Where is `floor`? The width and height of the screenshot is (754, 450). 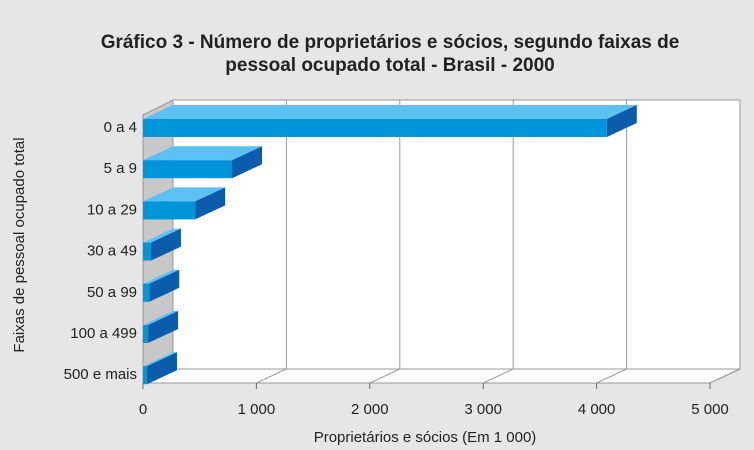 floor is located at coordinates (441, 376).